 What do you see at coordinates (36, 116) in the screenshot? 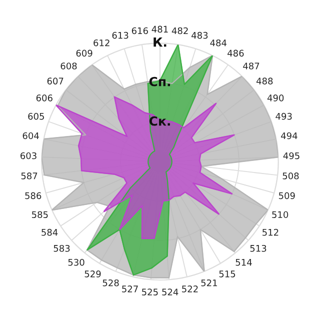
I see `spoke-label: 605` at bounding box center [36, 116].